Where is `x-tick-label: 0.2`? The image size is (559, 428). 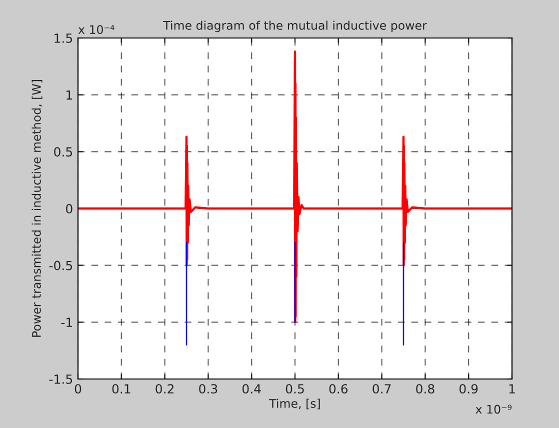 x-tick-label: 0.2 is located at coordinates (165, 389).